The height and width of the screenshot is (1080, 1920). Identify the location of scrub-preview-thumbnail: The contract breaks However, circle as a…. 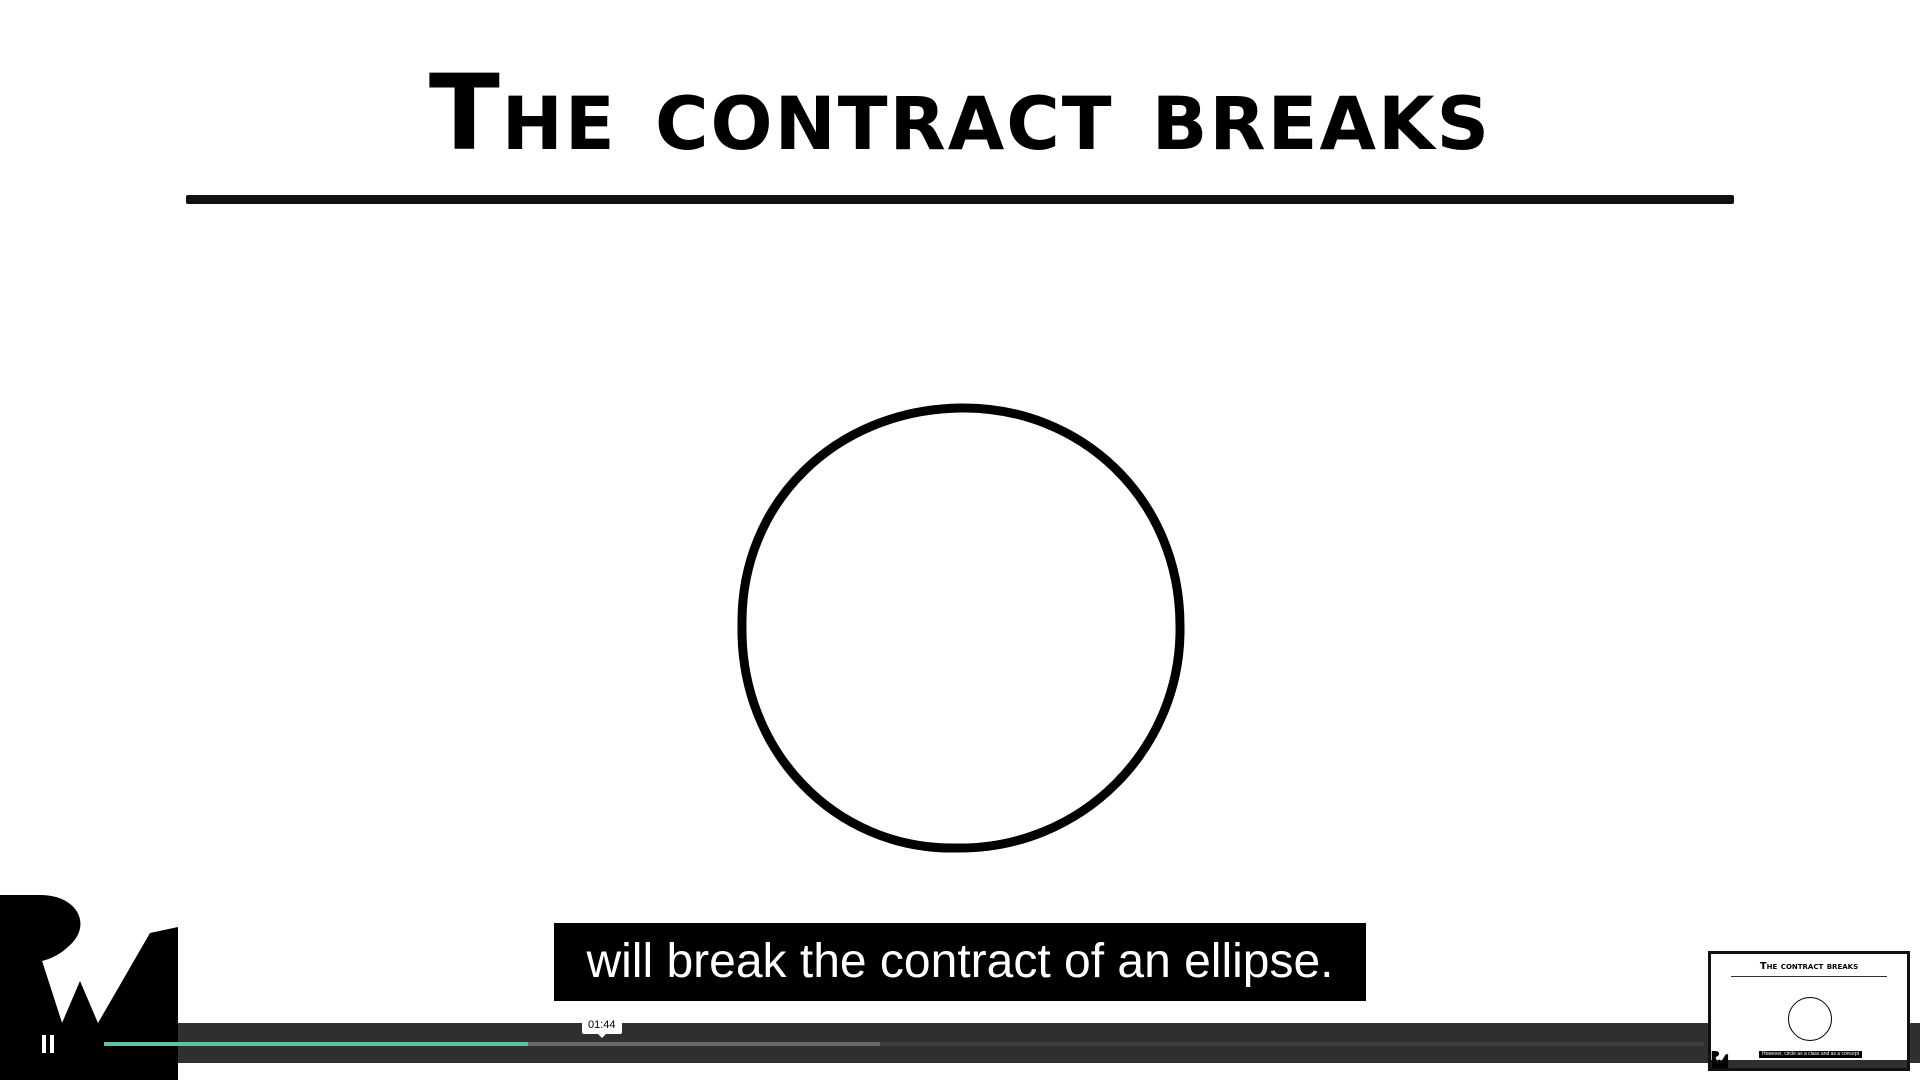
(1809, 1011).